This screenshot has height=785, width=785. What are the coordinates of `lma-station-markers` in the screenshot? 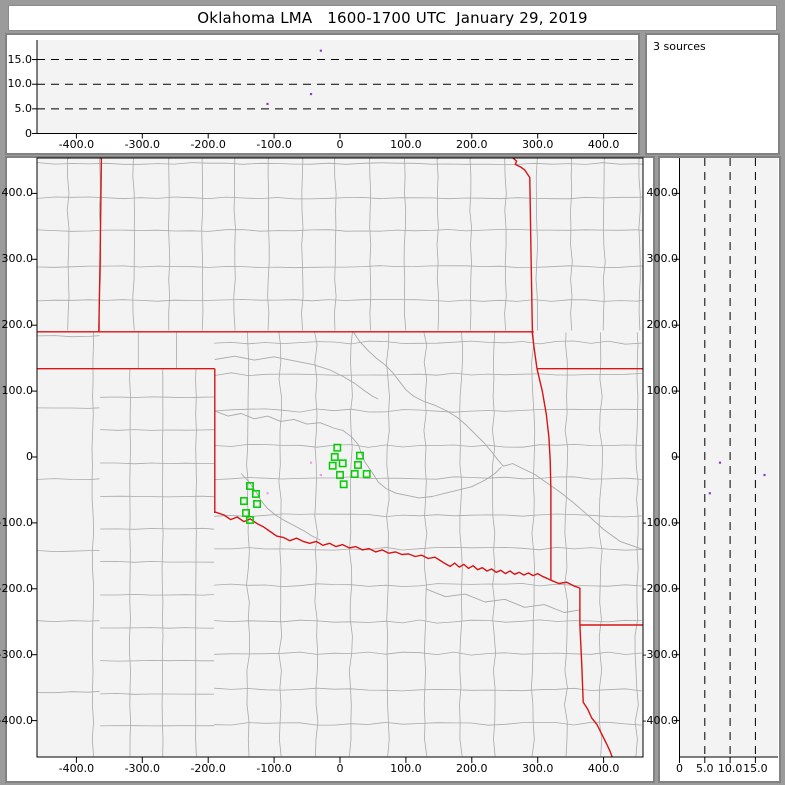 It's located at (305, 483).